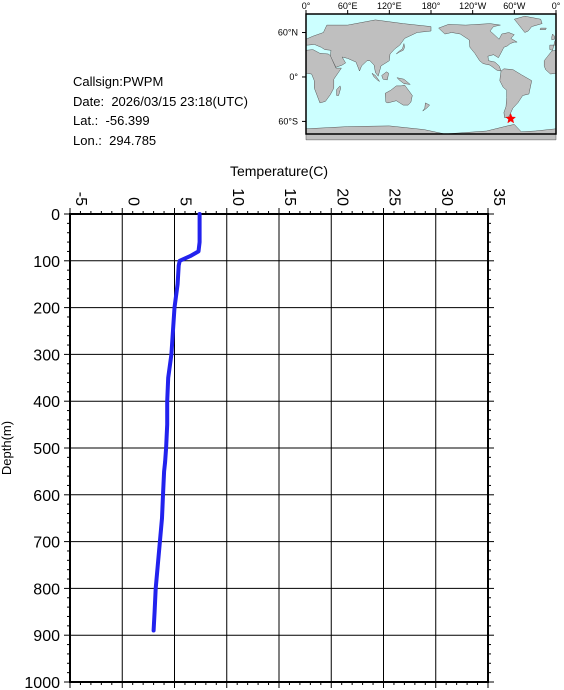 This screenshot has height=690, width=564. I want to click on lat-value: -56.399, so click(127, 120).